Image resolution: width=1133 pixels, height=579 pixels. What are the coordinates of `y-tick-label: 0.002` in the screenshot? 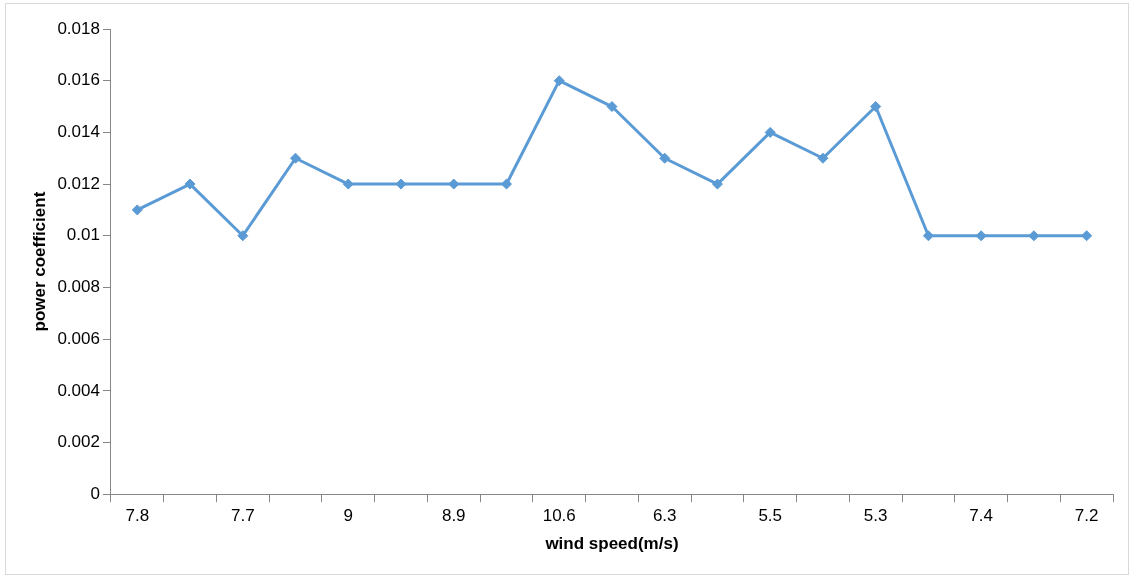 It's located at (78, 442).